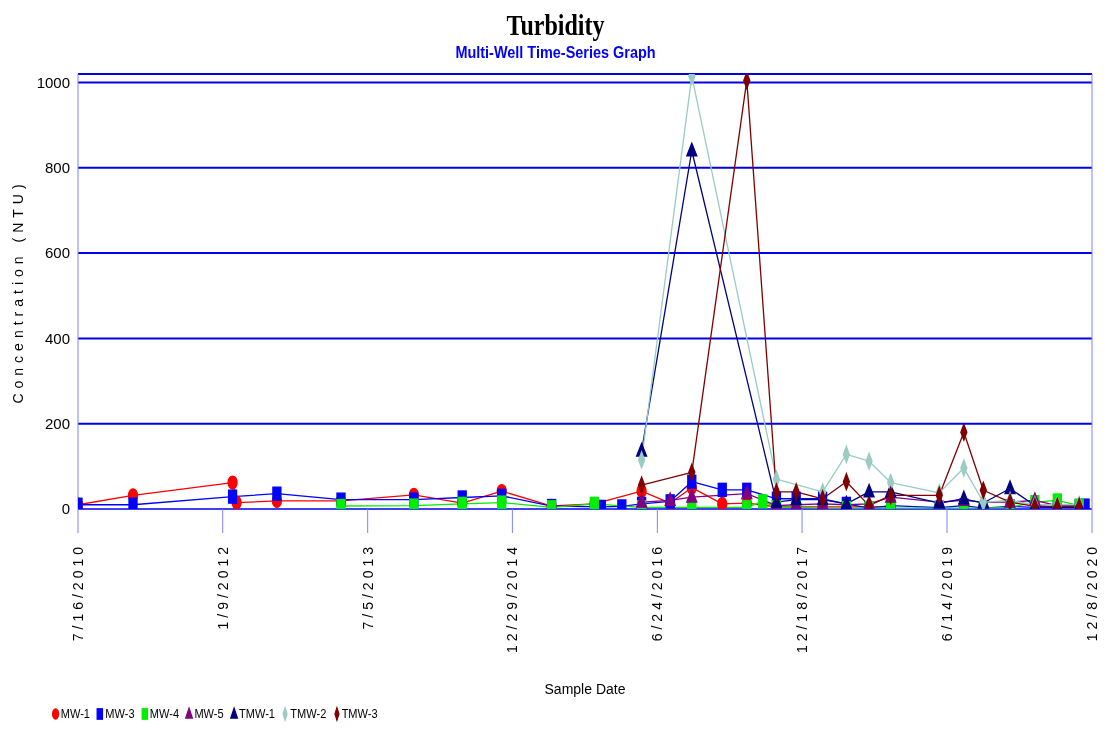  Describe the element at coordinates (802, 598) in the screenshot. I see `x-tick-label: 12/18/2017` at that location.